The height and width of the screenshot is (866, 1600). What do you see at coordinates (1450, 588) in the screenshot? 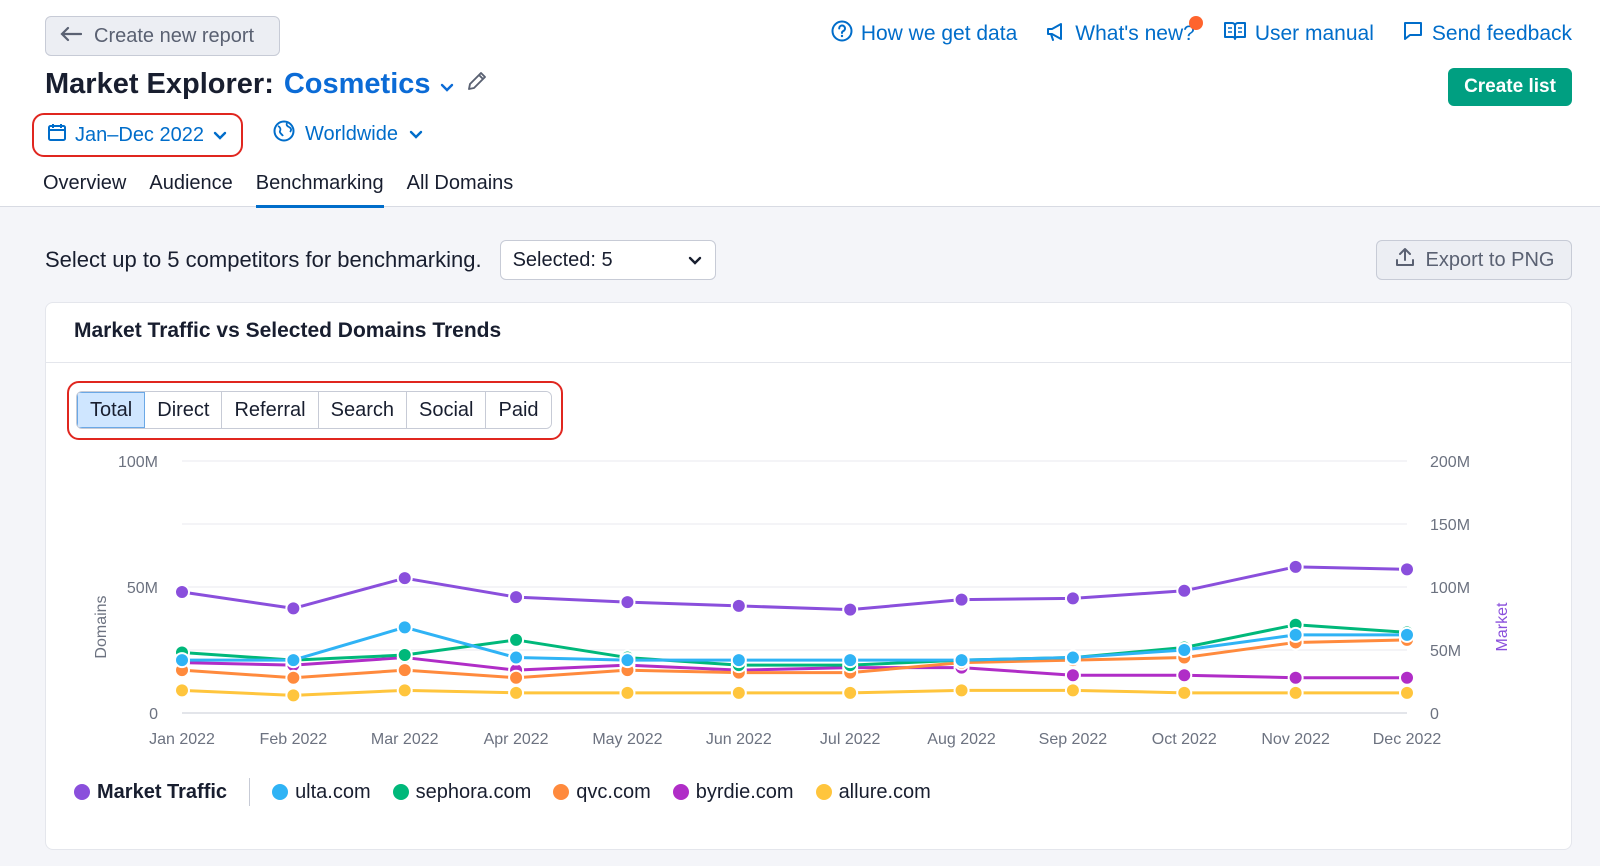
I see `y-right-tick-label: 100M` at bounding box center [1450, 588].